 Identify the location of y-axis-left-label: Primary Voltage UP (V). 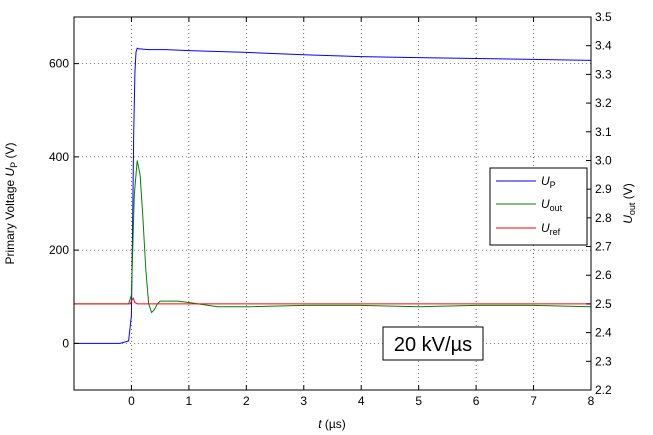
(11, 203).